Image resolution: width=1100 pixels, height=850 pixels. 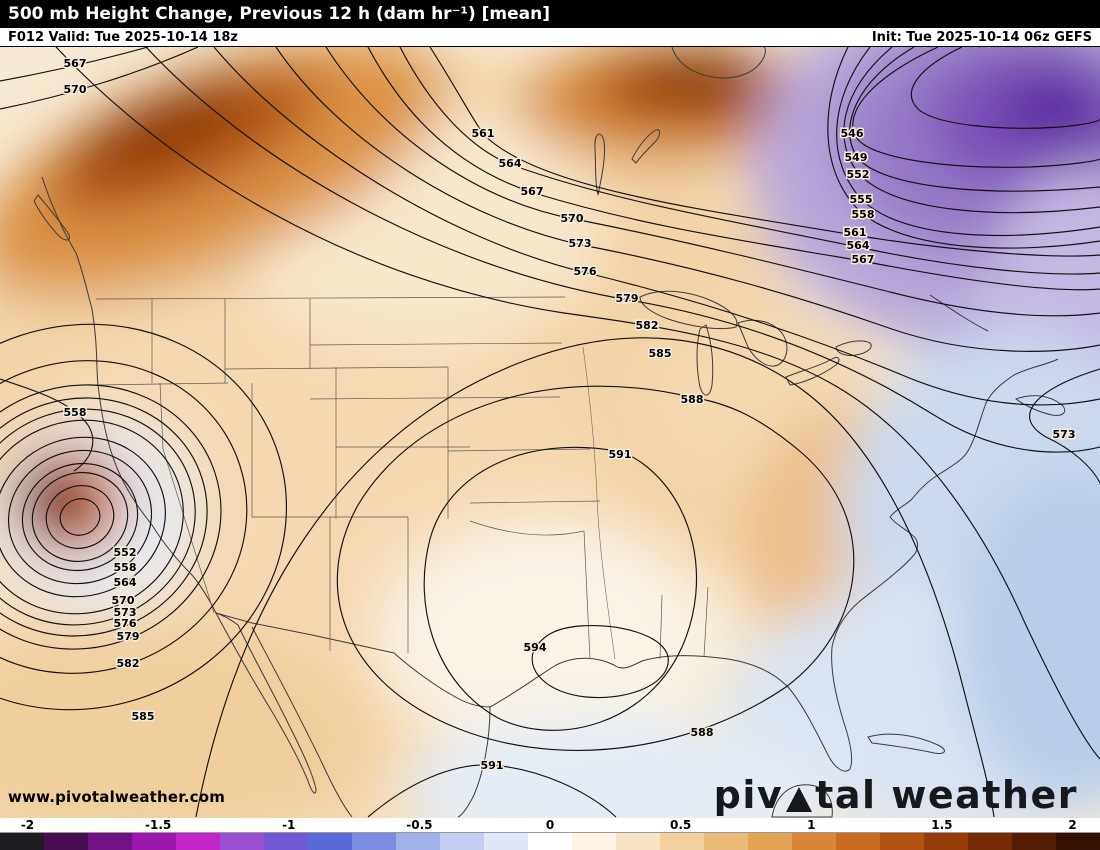 I want to click on contour-label: 594, so click(x=535, y=647).